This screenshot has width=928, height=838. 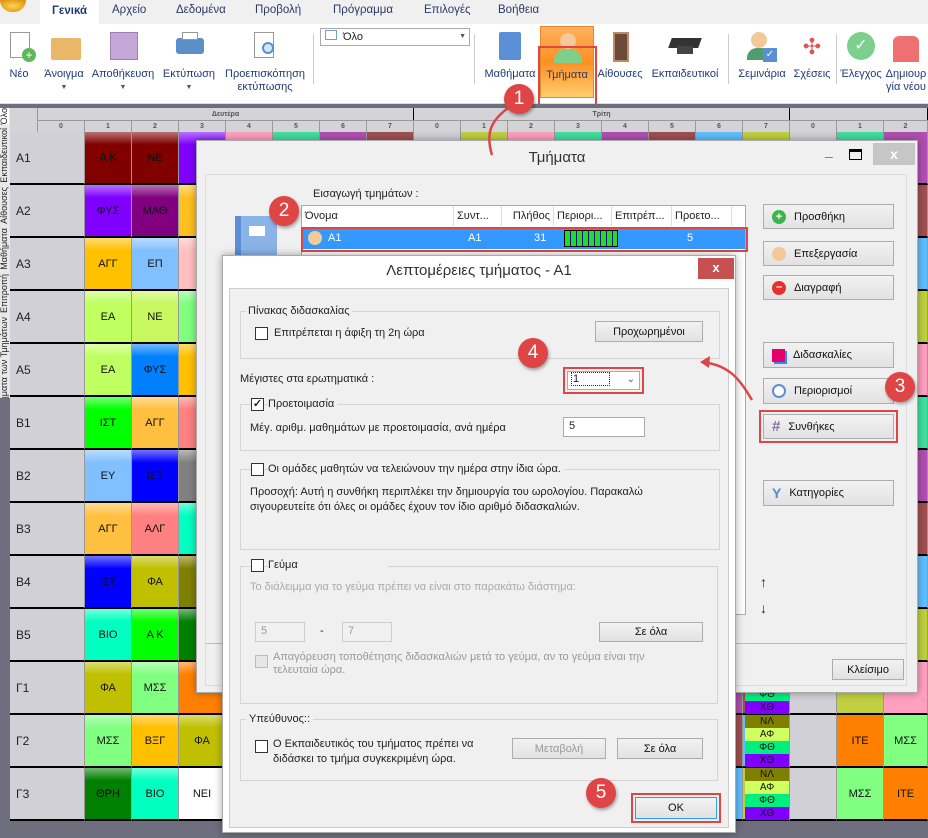 What do you see at coordinates (829, 151) in the screenshot?
I see `minimize-button: _` at bounding box center [829, 151].